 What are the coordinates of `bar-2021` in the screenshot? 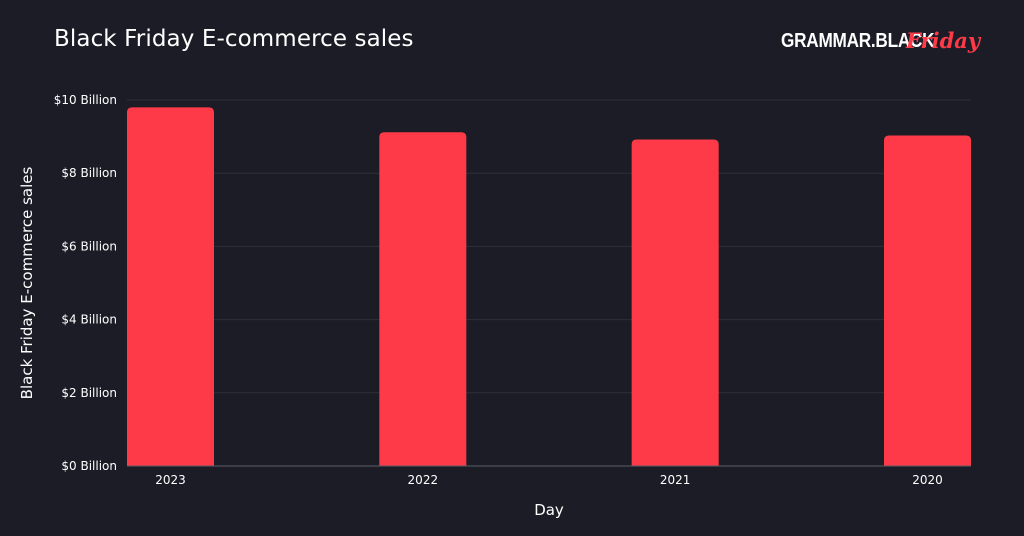 It's located at (675, 302).